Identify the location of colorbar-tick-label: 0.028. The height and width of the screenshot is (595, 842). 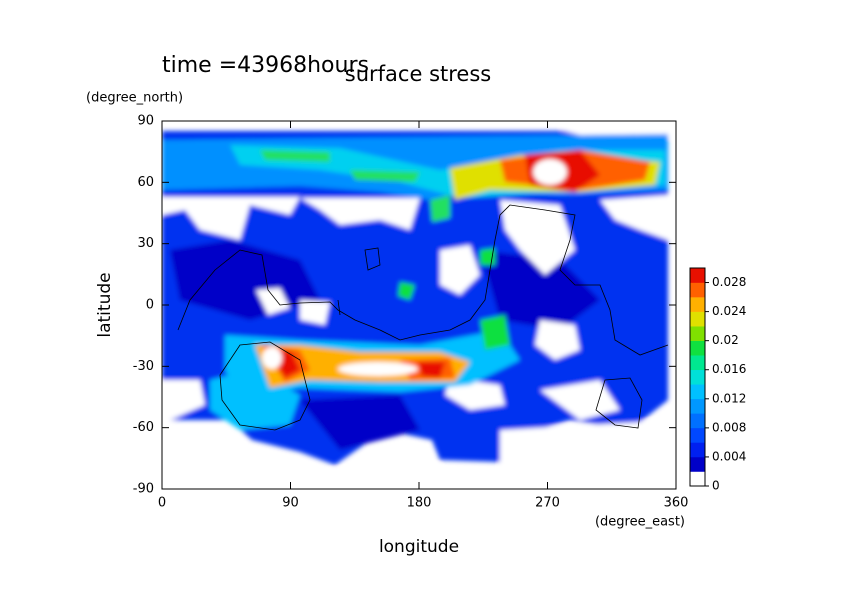
(729, 282).